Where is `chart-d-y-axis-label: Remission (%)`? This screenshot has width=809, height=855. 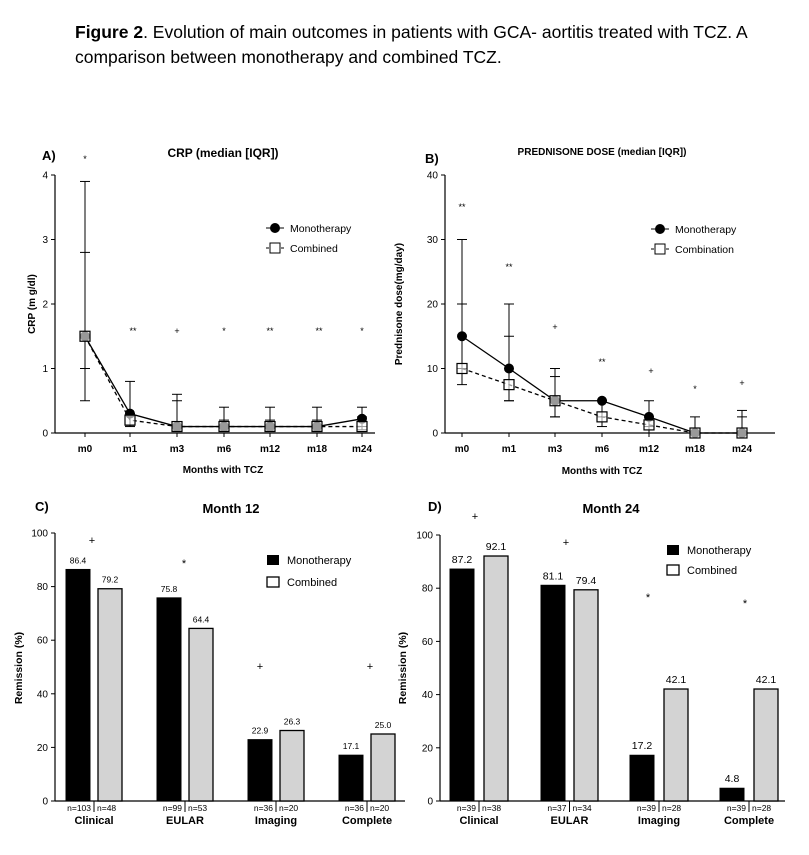
chart-d-y-axis-label: Remission (%) is located at coordinates (403, 668).